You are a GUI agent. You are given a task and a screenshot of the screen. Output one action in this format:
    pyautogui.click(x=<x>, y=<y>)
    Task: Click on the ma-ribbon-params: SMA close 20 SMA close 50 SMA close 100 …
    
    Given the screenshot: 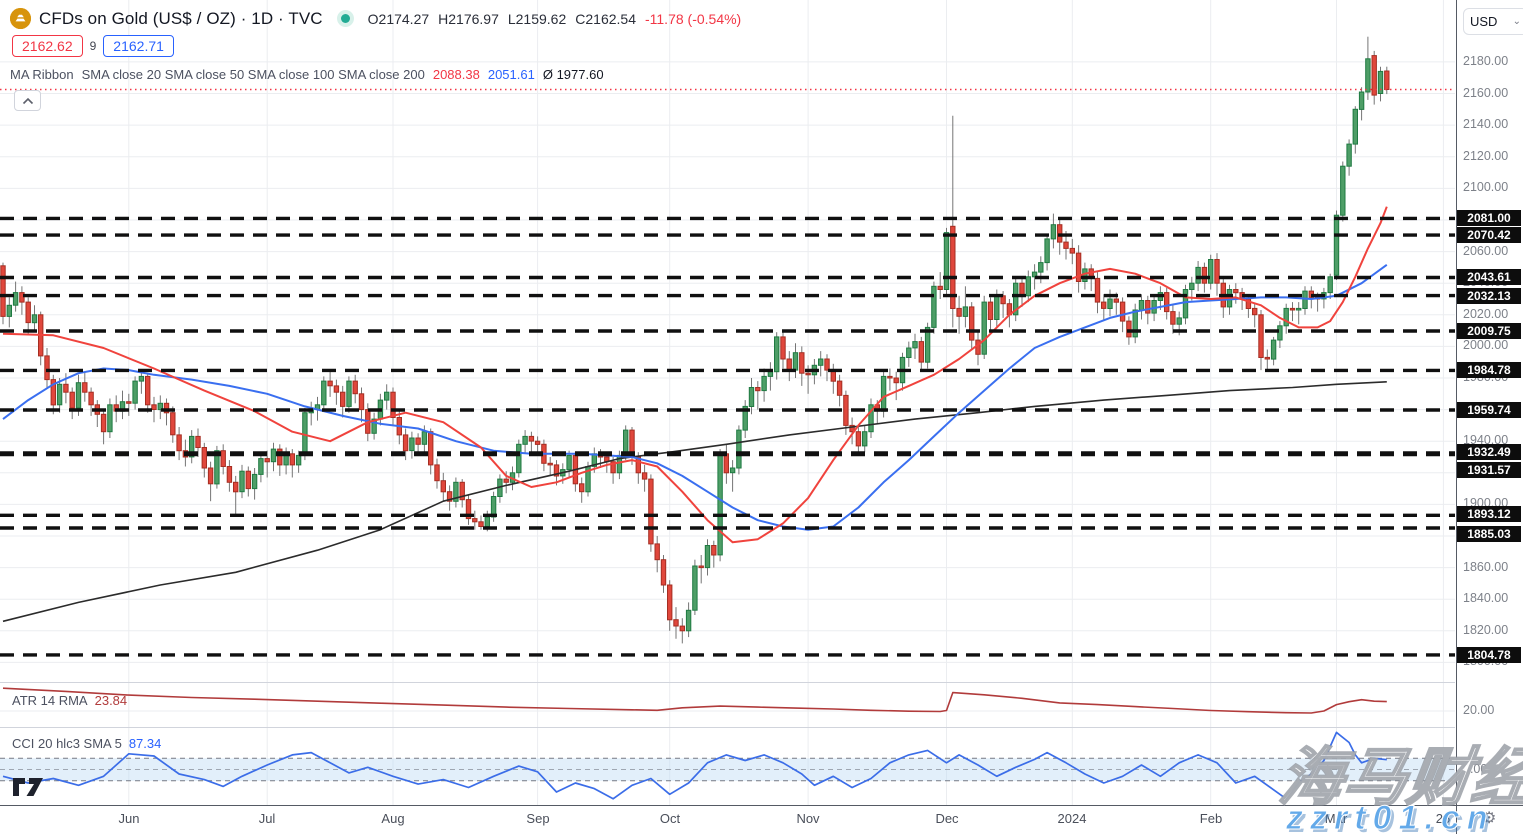 What is the action you would take?
    pyautogui.click(x=253, y=74)
    